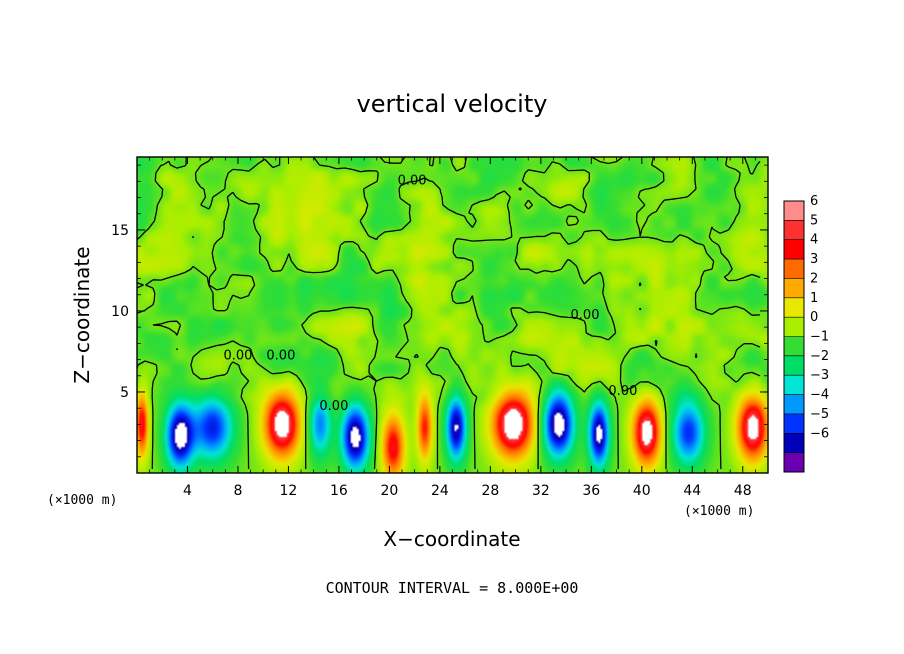 The height and width of the screenshot is (654, 904). I want to click on x-tick-label: 32, so click(541, 491).